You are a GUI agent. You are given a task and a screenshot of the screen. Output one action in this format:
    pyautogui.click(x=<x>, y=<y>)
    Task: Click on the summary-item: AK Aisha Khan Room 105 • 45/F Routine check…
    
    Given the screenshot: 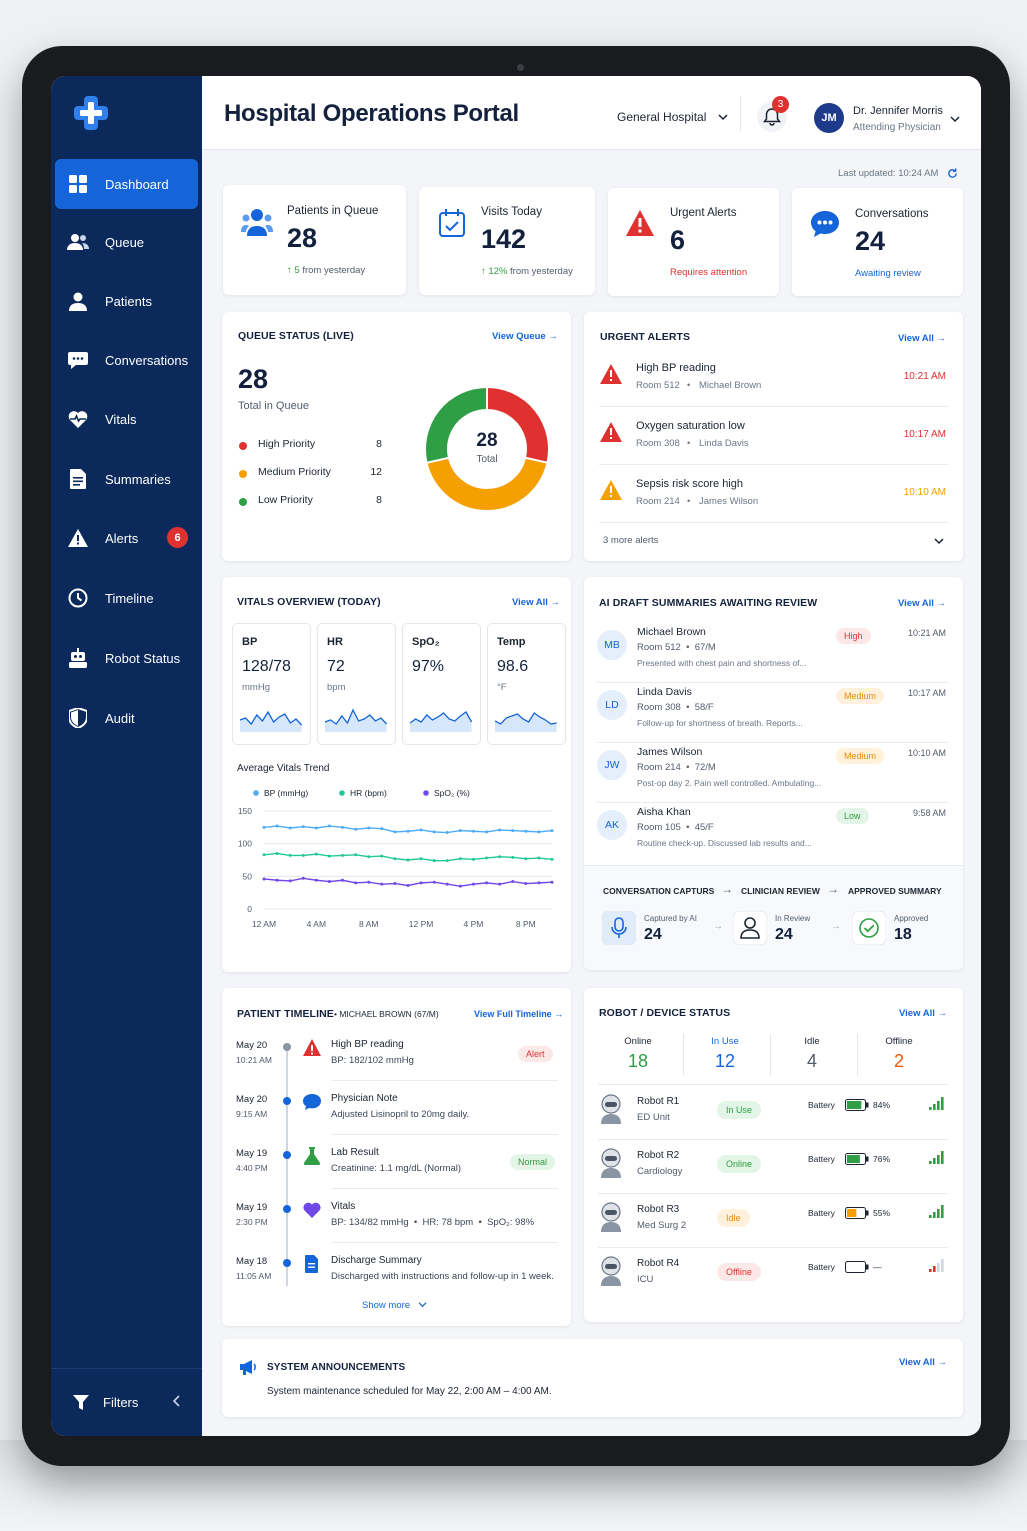 What is the action you would take?
    pyautogui.click(x=773, y=835)
    